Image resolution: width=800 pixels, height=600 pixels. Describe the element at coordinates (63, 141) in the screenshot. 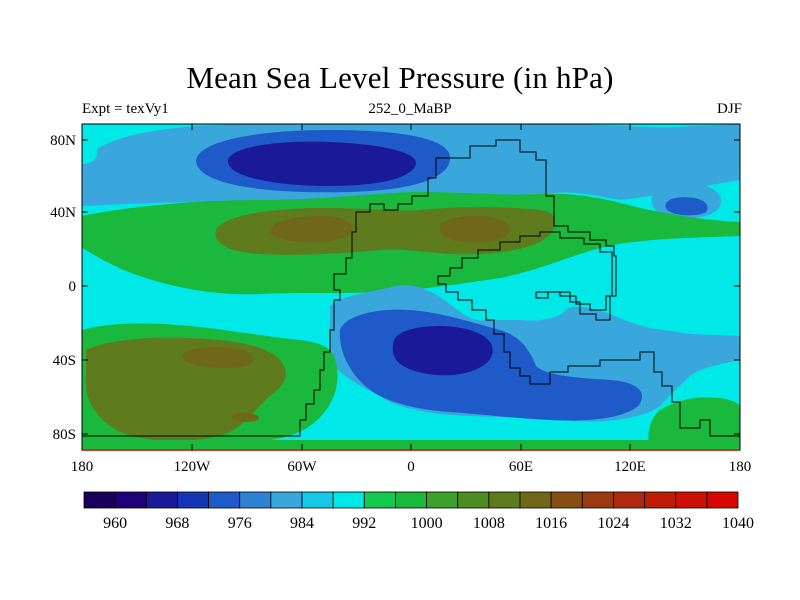

I see `lat-label: 80N` at that location.